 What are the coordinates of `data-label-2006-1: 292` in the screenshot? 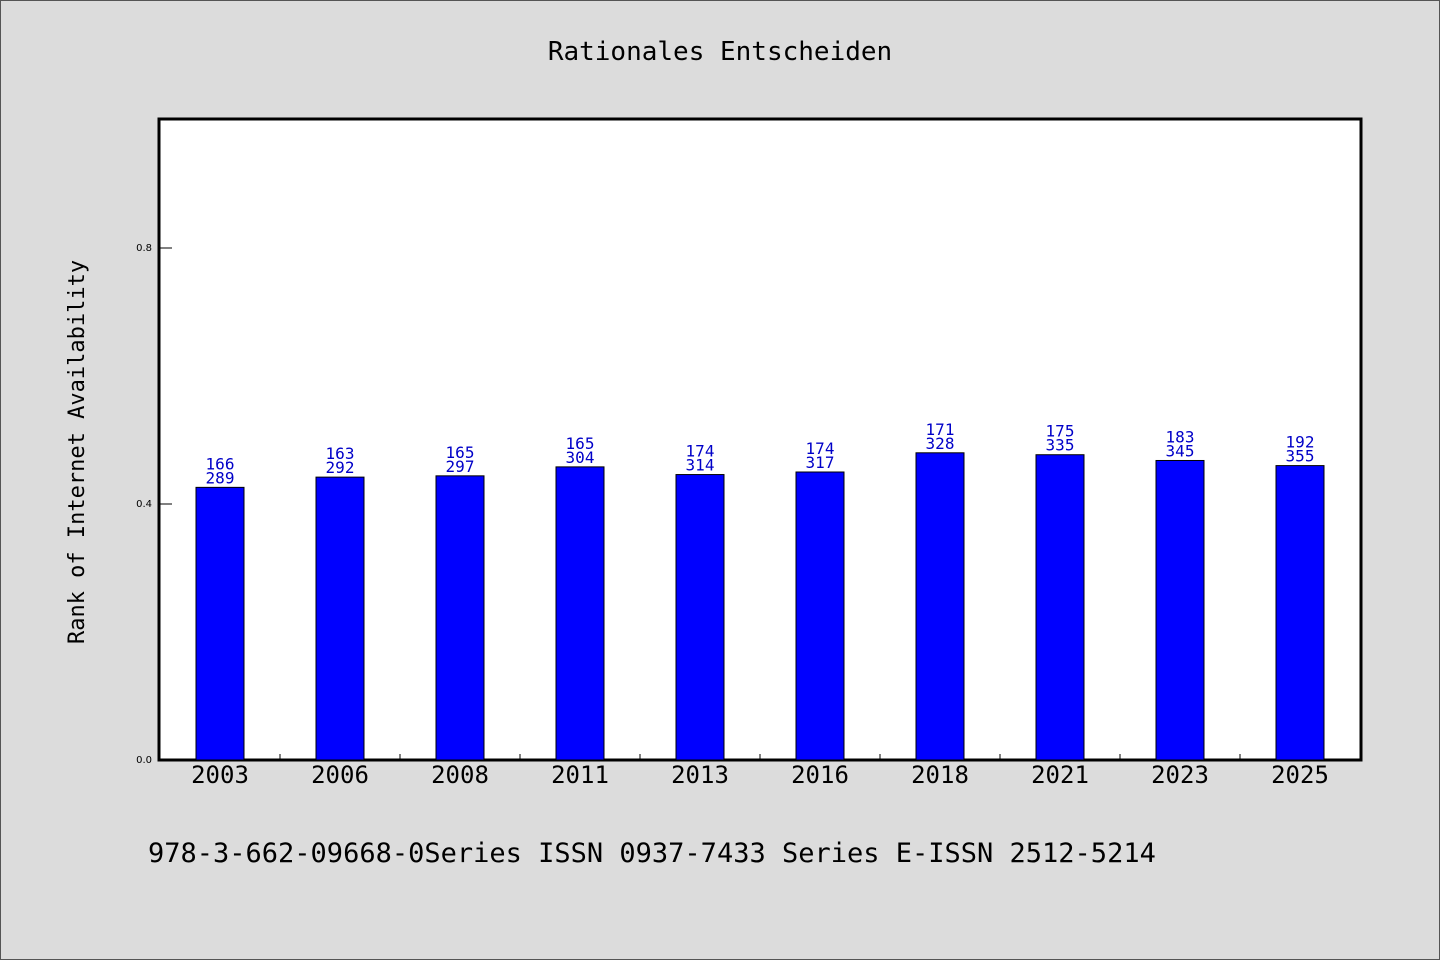 It's located at (340, 467).